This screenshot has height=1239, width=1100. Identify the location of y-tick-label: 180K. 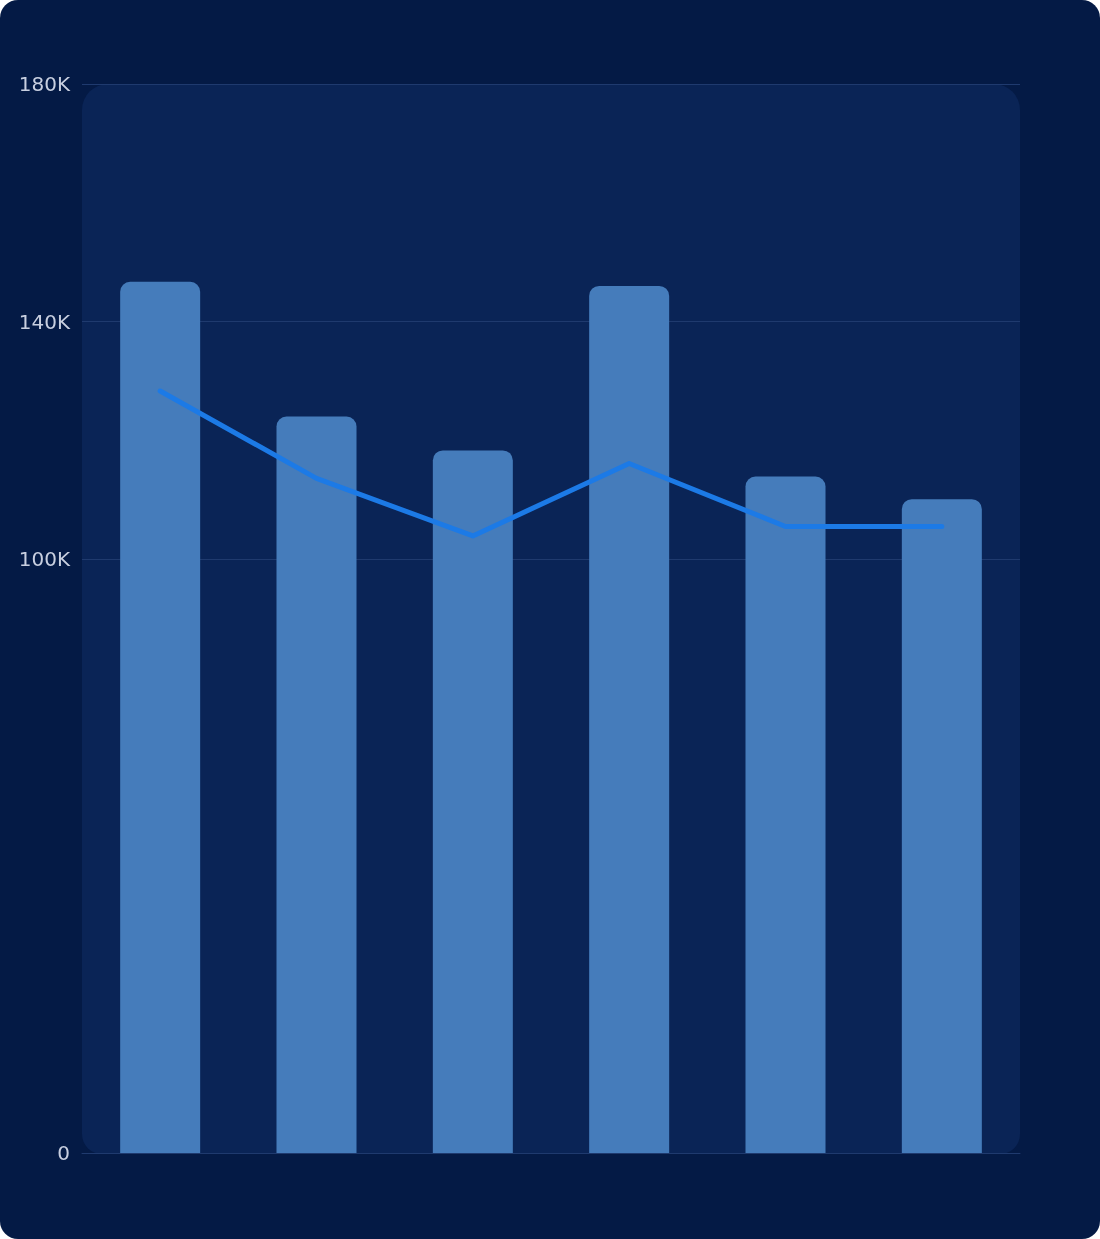
(44, 84).